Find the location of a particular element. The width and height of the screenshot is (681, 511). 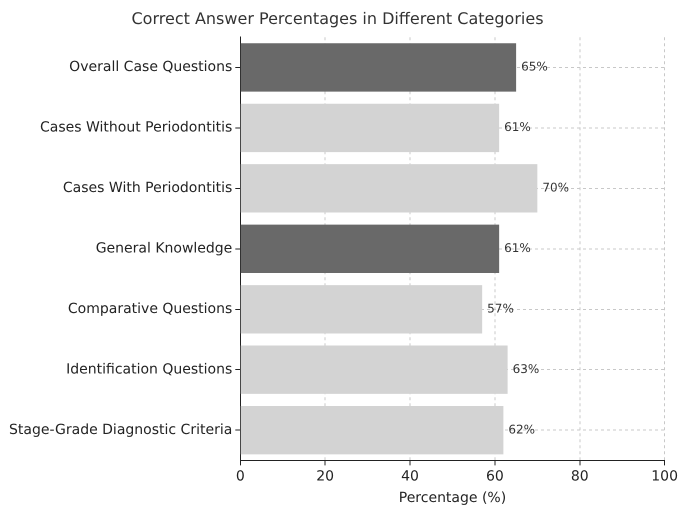

x-tick-label: 100 is located at coordinates (664, 476).